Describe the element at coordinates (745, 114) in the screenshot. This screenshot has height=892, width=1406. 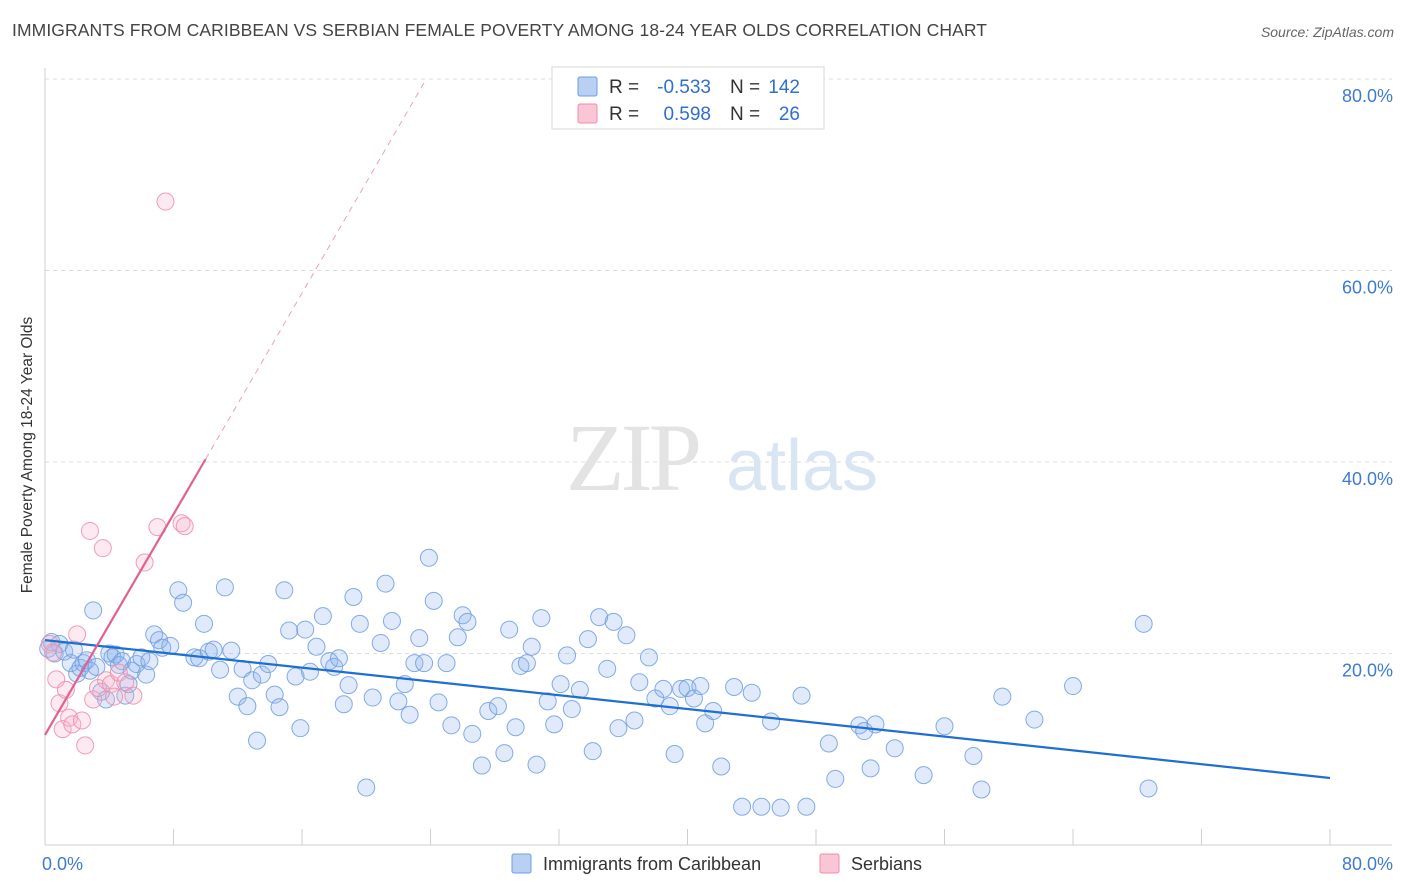
I see `stats-n-label-serbian: N =` at that location.